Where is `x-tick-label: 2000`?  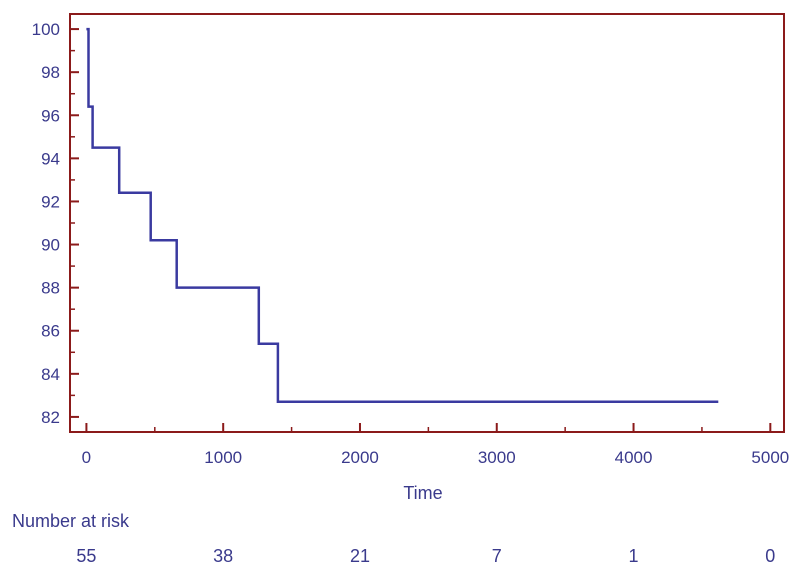 x-tick-label: 2000 is located at coordinates (360, 457).